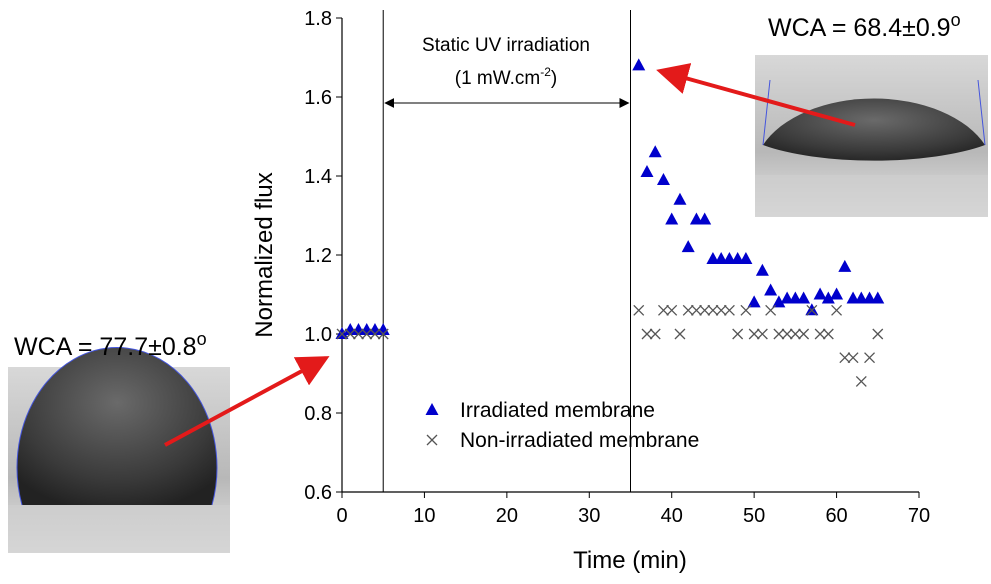  What do you see at coordinates (341, 516) in the screenshot?
I see `x-tick-label: 0` at bounding box center [341, 516].